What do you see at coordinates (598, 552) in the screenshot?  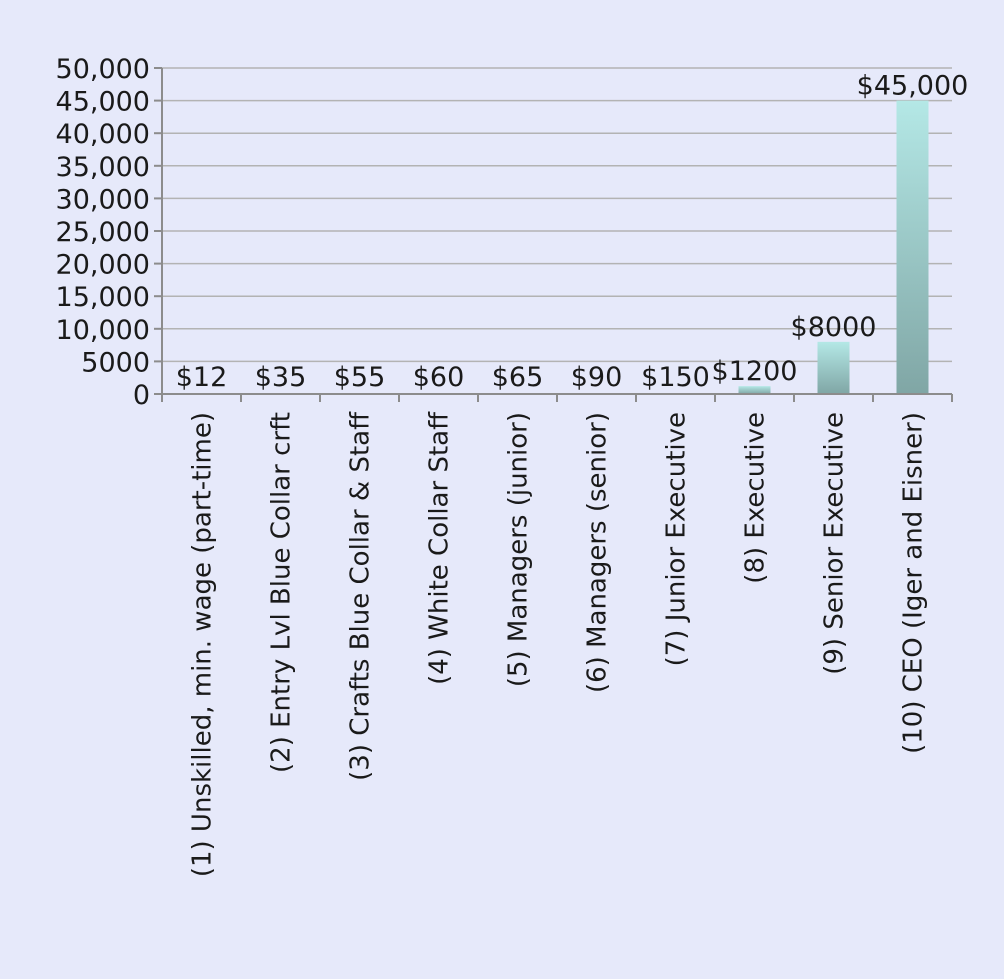 I see `x-tick-label: (6) Managers (senior)` at bounding box center [598, 552].